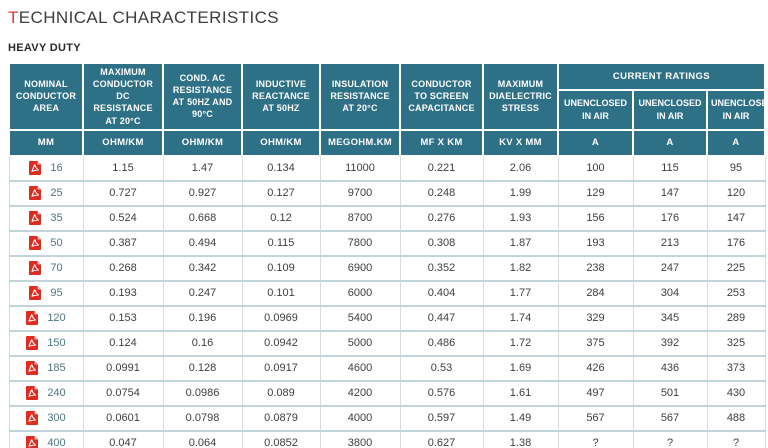 This screenshot has height=448, width=768. I want to click on value-cell: 3800, so click(360, 438).